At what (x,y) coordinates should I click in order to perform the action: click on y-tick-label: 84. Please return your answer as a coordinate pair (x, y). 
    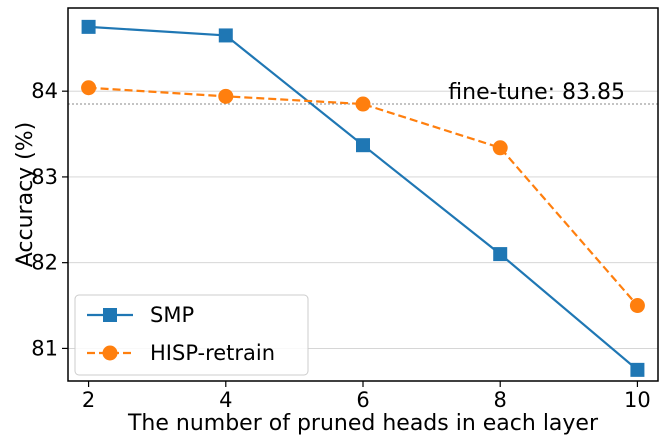
    Looking at the image, I should click on (44, 91).